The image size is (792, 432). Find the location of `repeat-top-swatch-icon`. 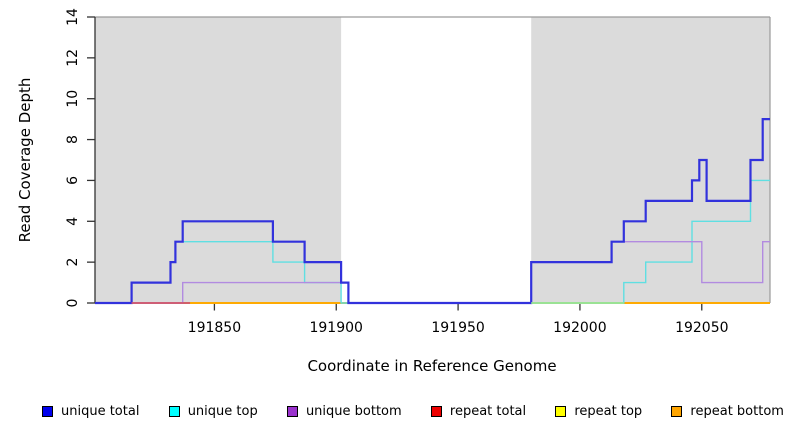

repeat-top-swatch-icon is located at coordinates (561, 411).